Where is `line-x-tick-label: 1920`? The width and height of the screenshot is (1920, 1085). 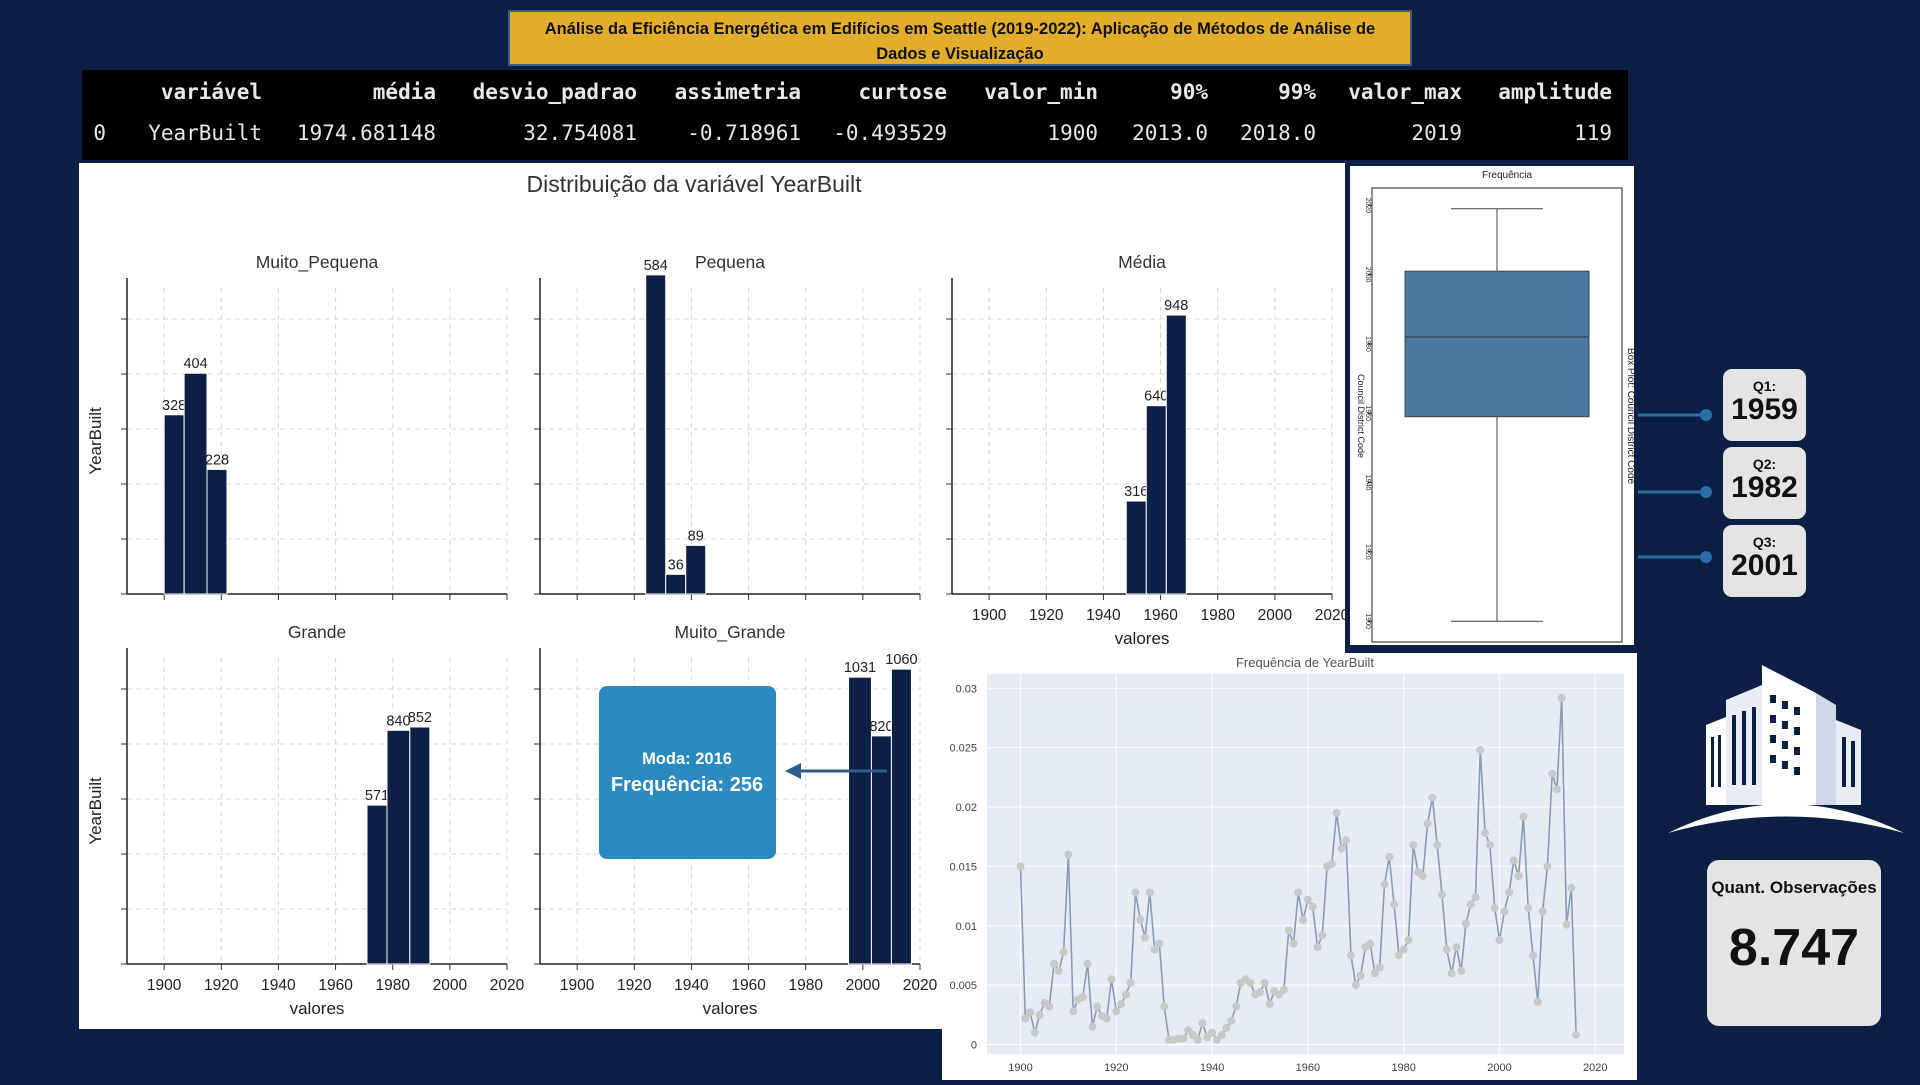 line-x-tick-label: 1920 is located at coordinates (1116, 1068).